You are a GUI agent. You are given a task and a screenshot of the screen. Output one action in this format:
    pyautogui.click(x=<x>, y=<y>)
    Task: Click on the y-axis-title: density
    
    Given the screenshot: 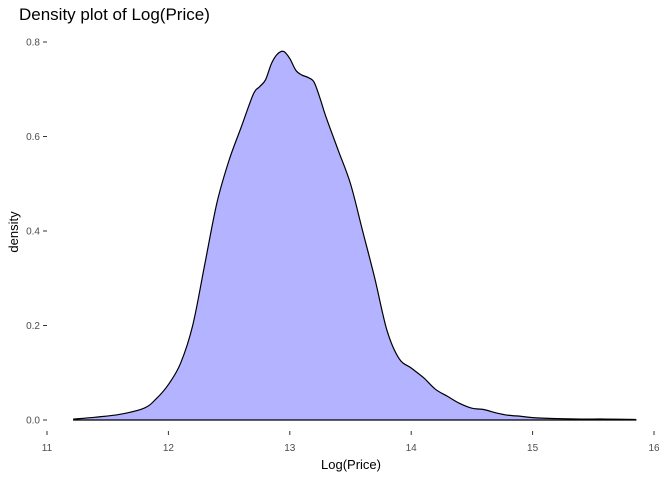 What is the action you would take?
    pyautogui.click(x=13, y=232)
    